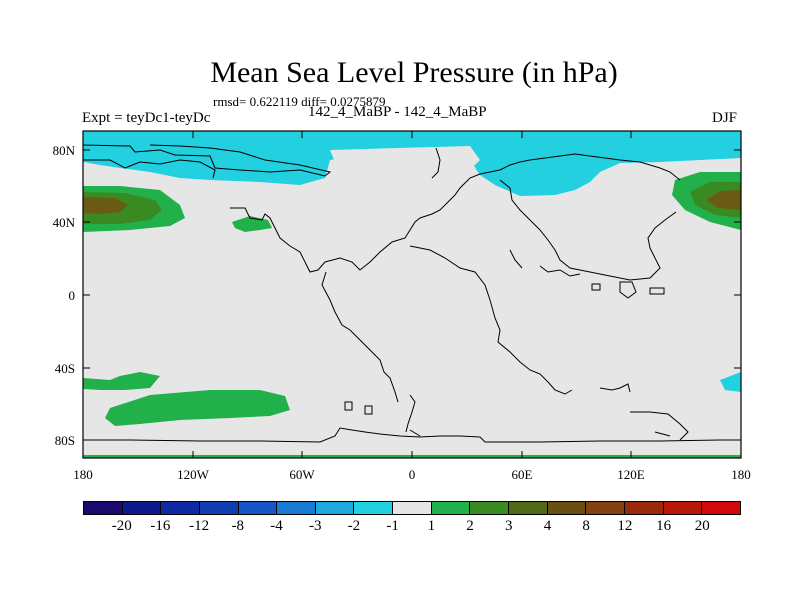  I want to click on npacific-east-olive, so click(723, 200).